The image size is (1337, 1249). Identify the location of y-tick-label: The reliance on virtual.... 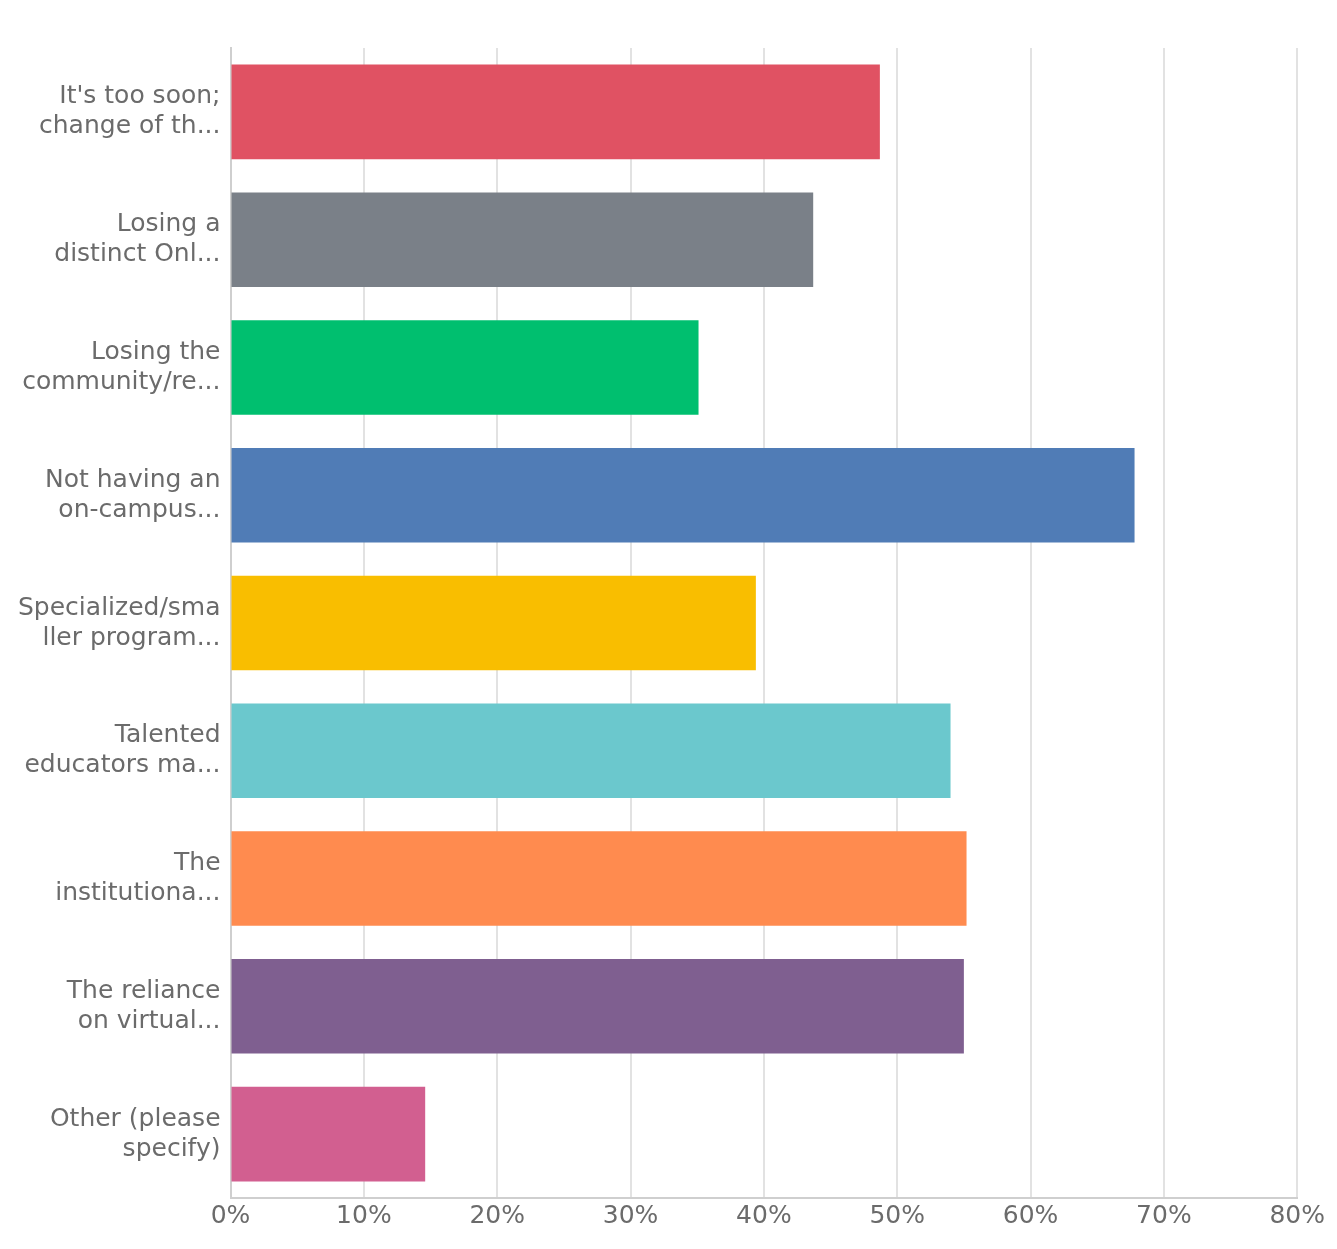
(143, 1004).